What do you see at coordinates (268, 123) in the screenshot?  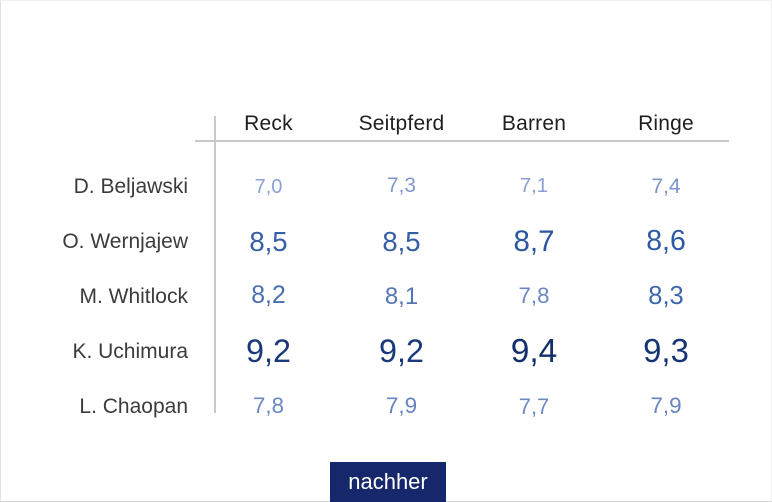 I see `column-header-reck: Reck` at bounding box center [268, 123].